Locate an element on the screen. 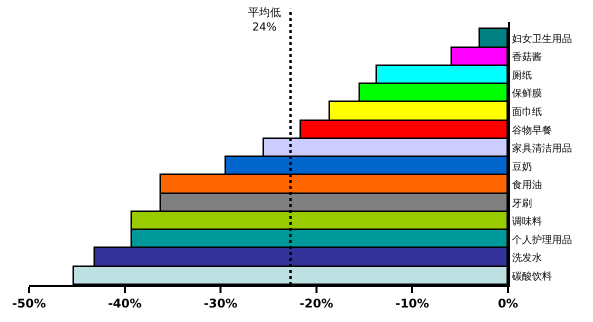 This screenshot has height=322, width=593. y-tick-label: 家具清洁用品 is located at coordinates (542, 148).